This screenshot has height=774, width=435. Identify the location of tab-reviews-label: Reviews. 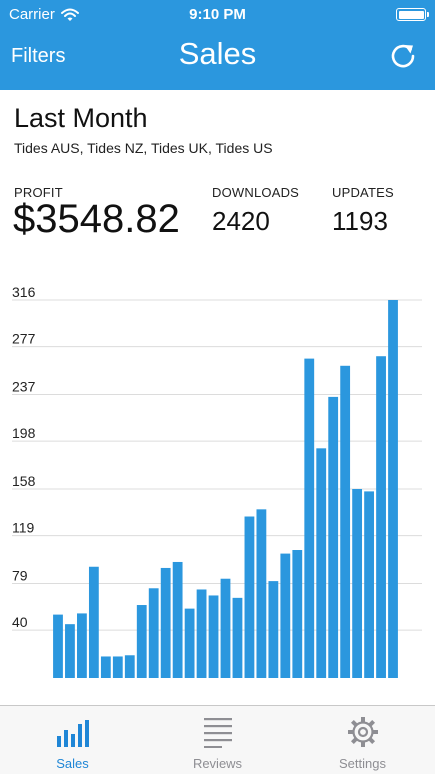
(217, 763).